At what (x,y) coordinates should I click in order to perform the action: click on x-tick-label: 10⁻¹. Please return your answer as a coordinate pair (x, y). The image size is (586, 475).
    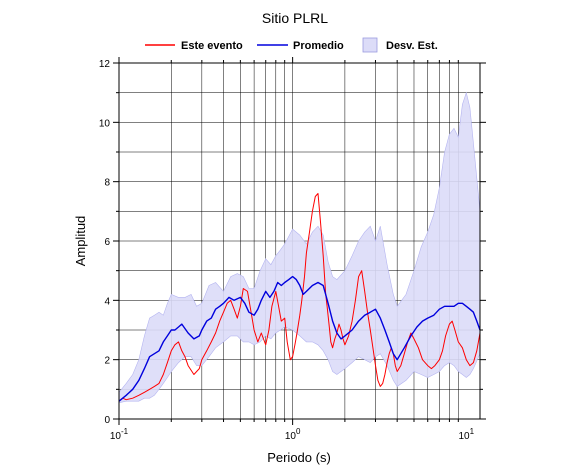
    Looking at the image, I should click on (119, 434).